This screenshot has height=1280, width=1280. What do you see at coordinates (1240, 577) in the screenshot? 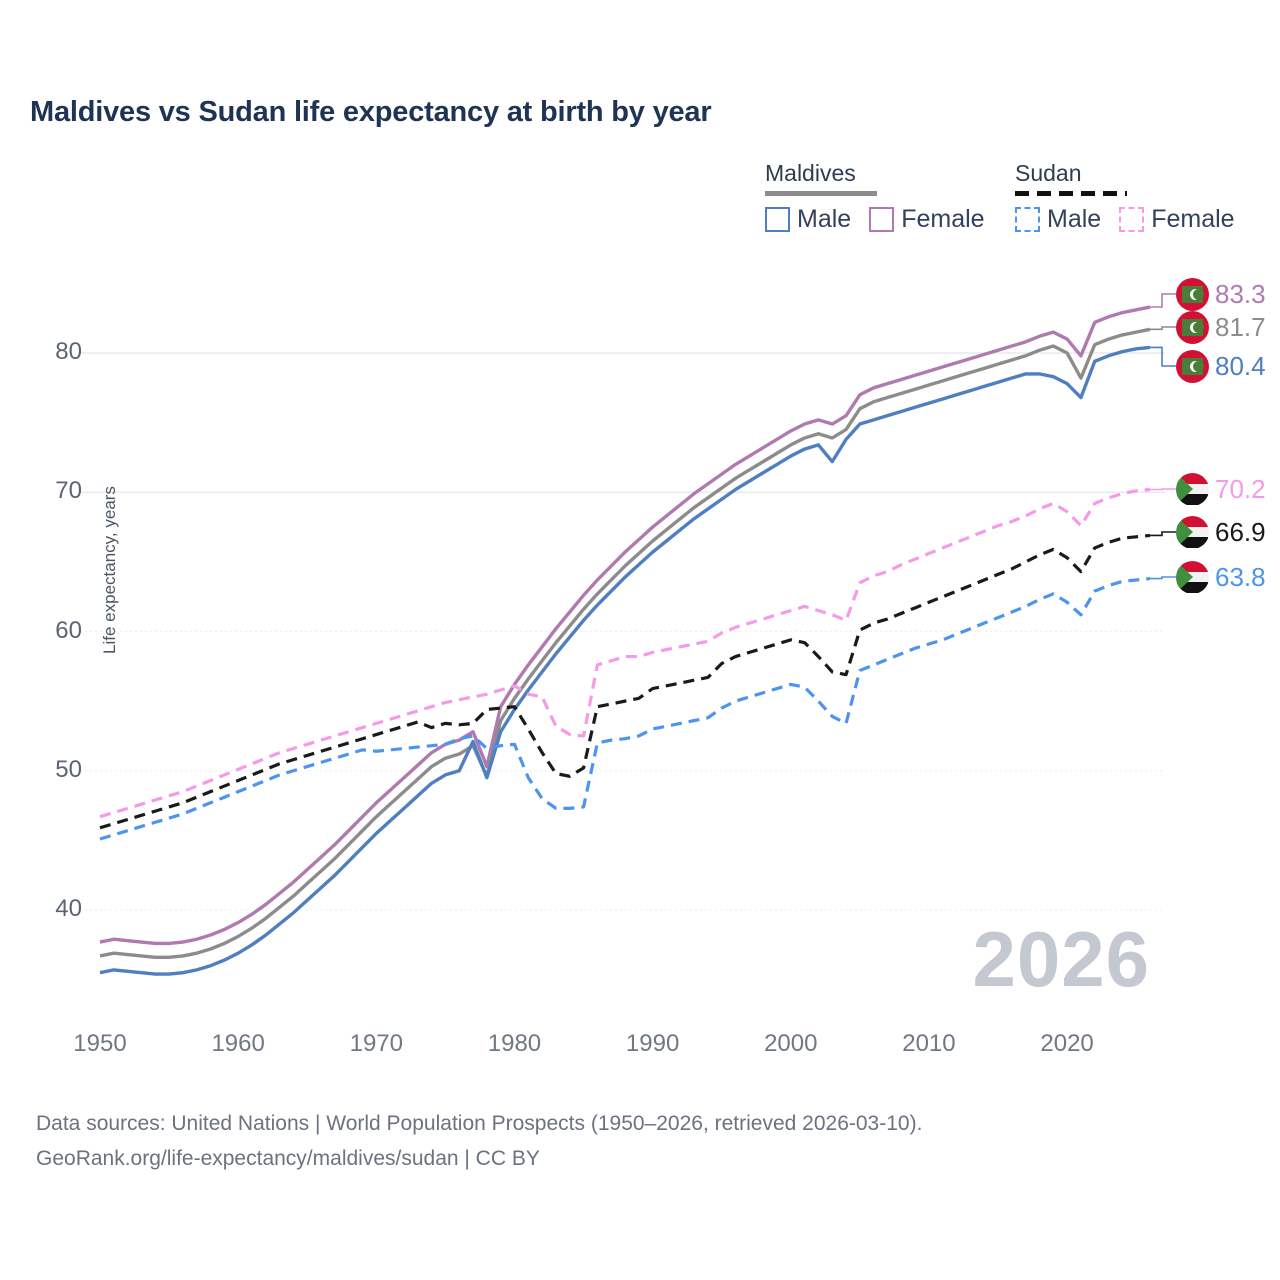
I see `end-label-value: 63.8` at bounding box center [1240, 577].